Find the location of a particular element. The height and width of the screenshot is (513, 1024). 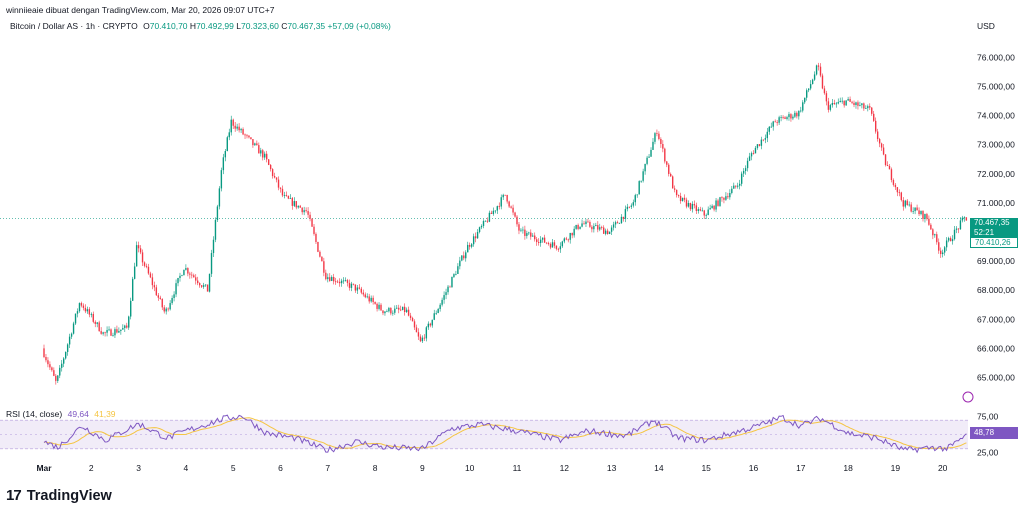

time-tick-label: 4 is located at coordinates (186, 468).